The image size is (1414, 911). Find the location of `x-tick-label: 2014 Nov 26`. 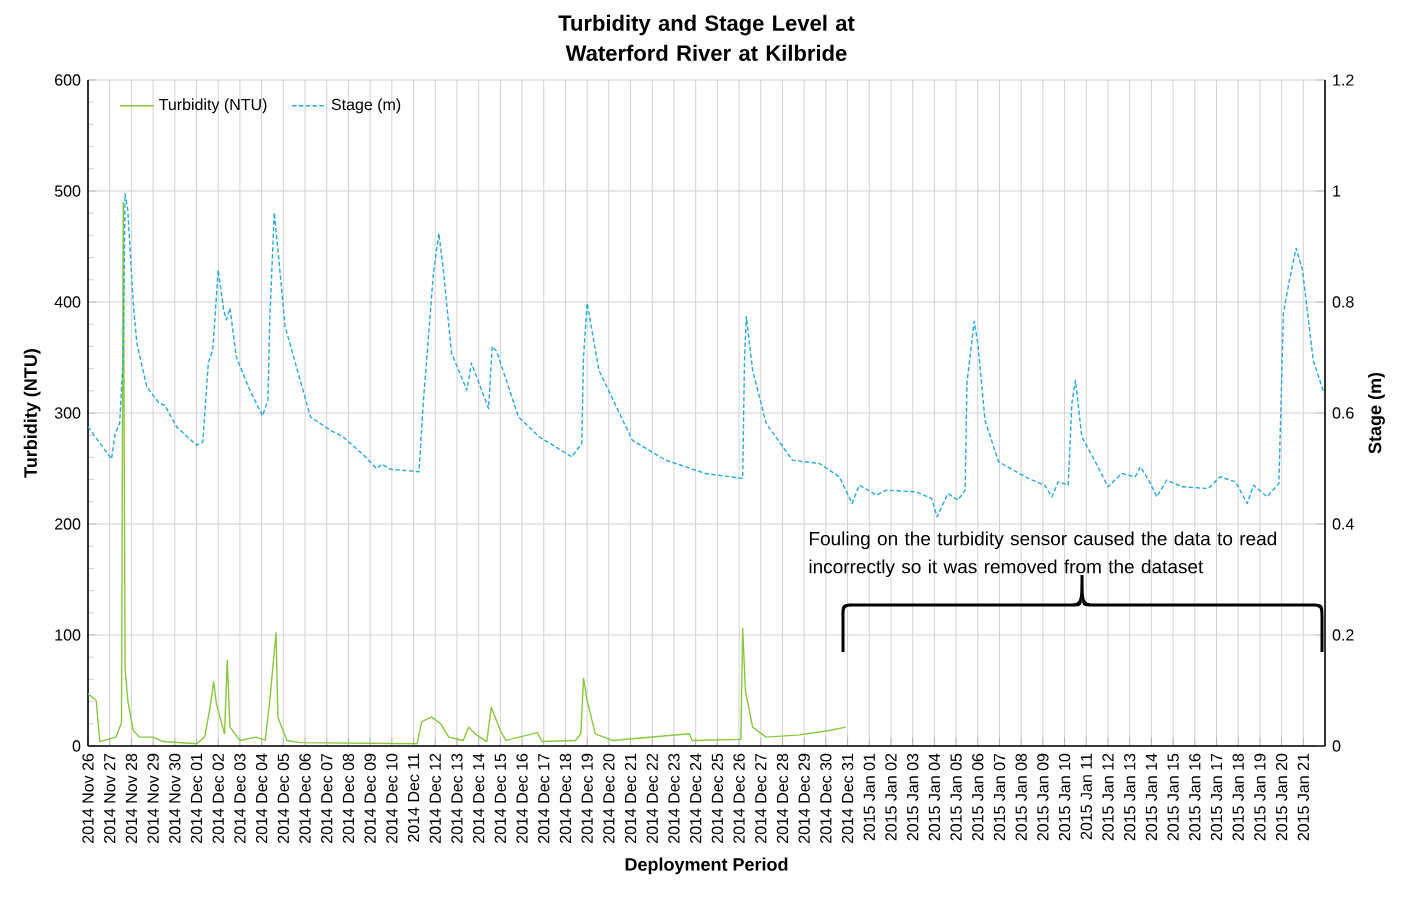

x-tick-label: 2014 Nov 26 is located at coordinates (88, 798).